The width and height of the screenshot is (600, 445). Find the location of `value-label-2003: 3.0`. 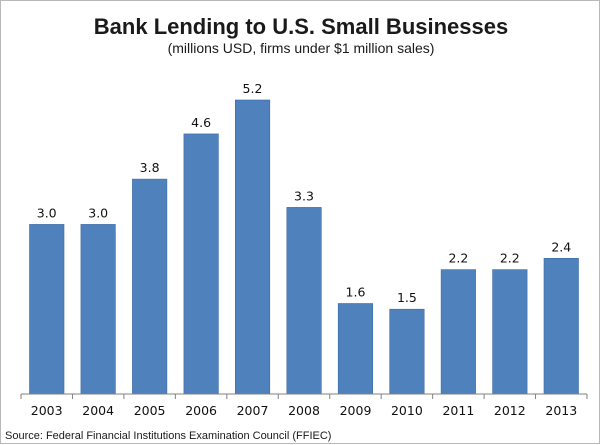

value-label-2003: 3.0 is located at coordinates (47, 212).